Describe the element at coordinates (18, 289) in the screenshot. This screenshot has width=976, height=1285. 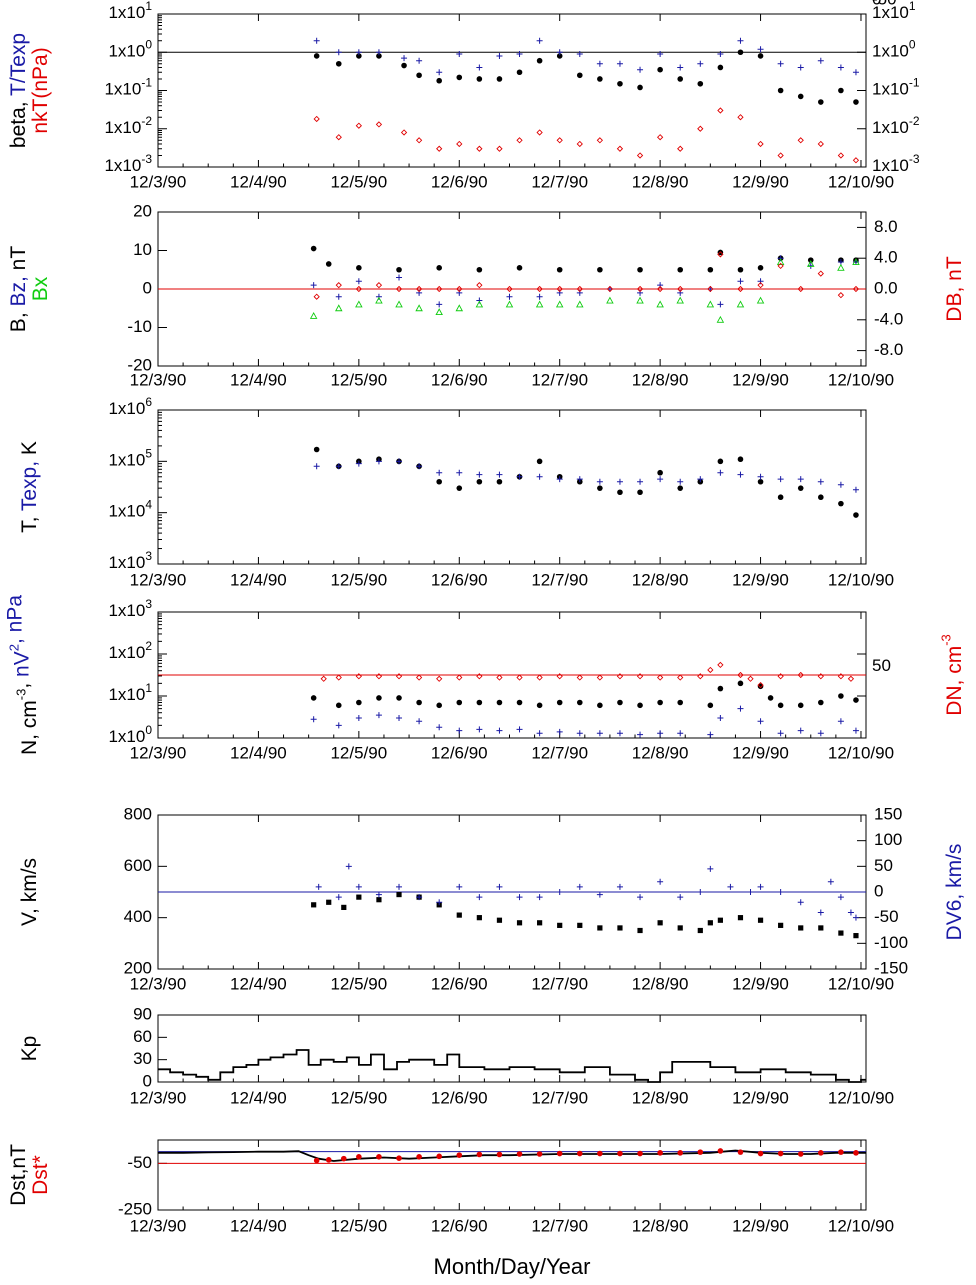
I see `y-axis-label-field-line-0: B, Bz, nT` at that location.